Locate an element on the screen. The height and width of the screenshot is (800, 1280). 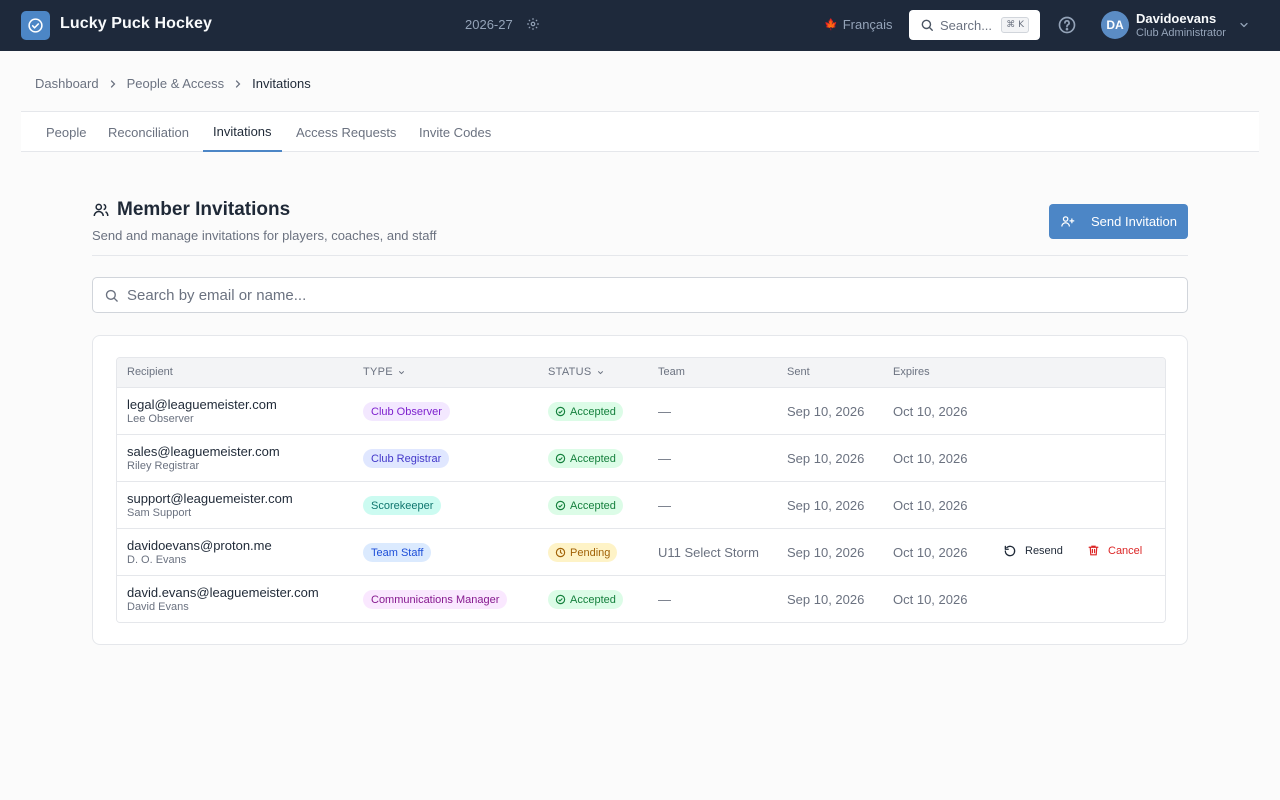
clock-icon is located at coordinates (560, 552).